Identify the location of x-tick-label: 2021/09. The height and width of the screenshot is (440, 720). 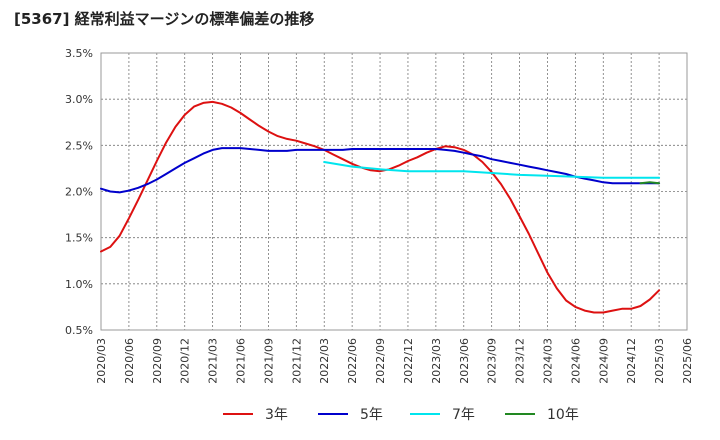
(268, 361).